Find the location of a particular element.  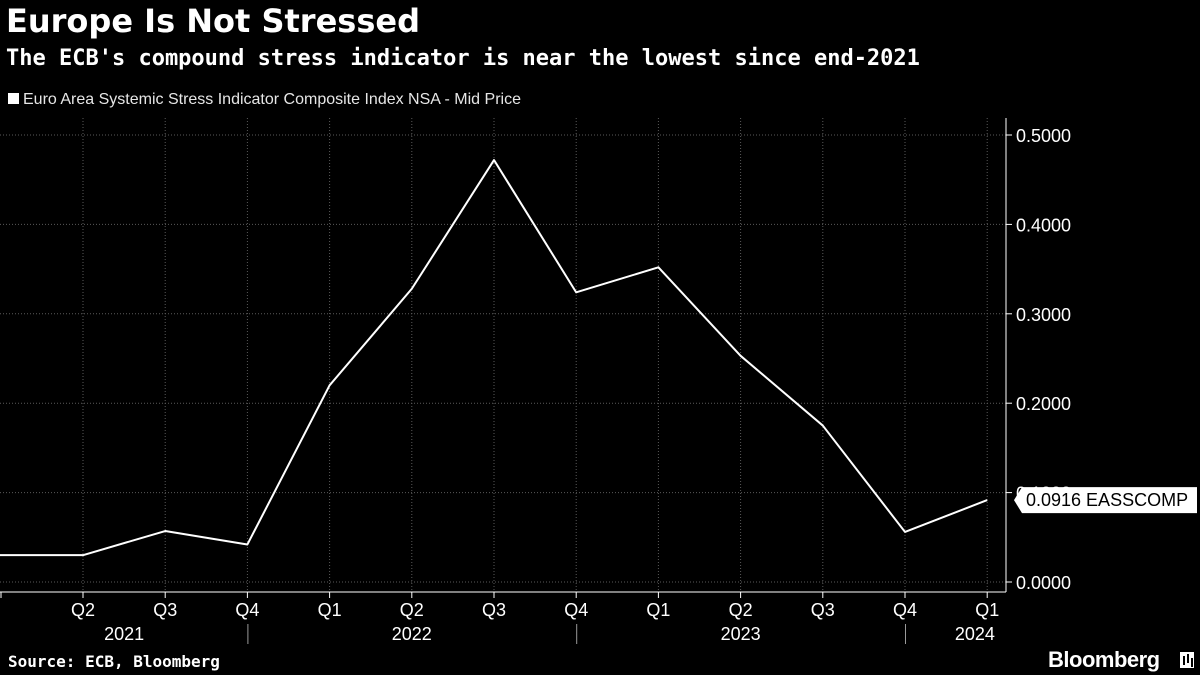

year-label: 2024 is located at coordinates (975, 634).